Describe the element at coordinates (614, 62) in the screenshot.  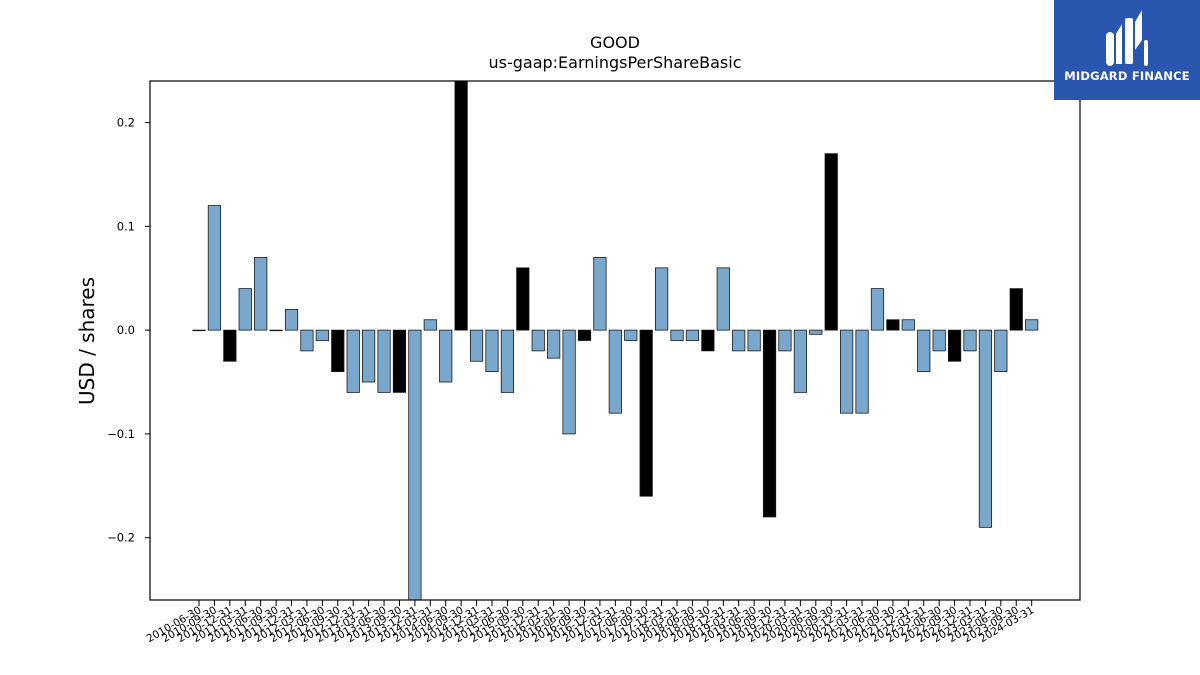
I see `chart-subtitle: us-gaap:EarningsPerShareBasic` at that location.